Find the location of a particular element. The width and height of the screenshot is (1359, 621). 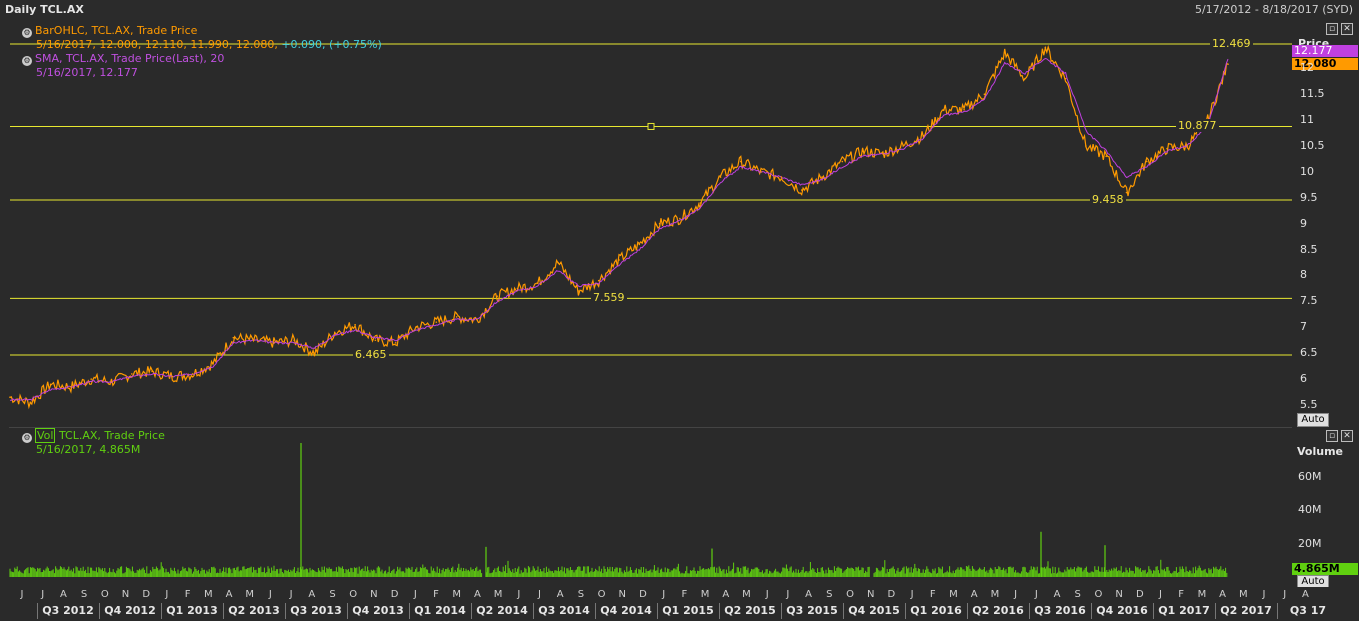

price-auto-button: Auto is located at coordinates (1313, 420).